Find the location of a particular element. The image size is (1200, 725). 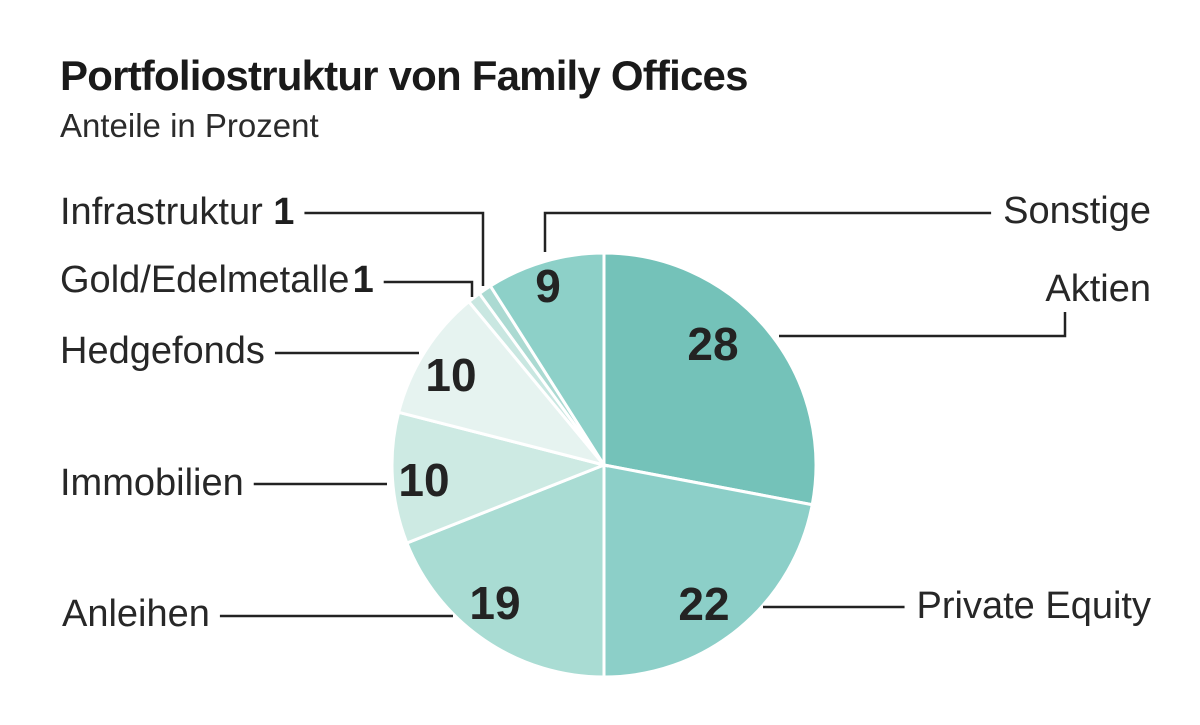

slice-value-private-equity: 22 is located at coordinates (703, 604).